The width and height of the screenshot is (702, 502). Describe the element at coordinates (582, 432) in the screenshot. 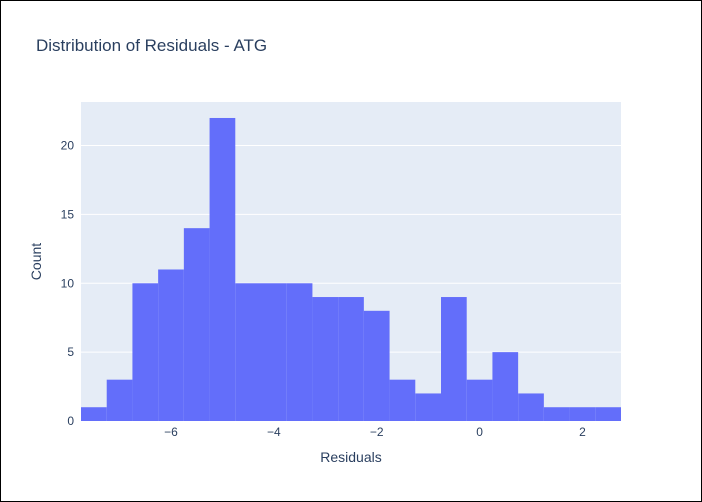

I see `x-tick-label: 2` at that location.